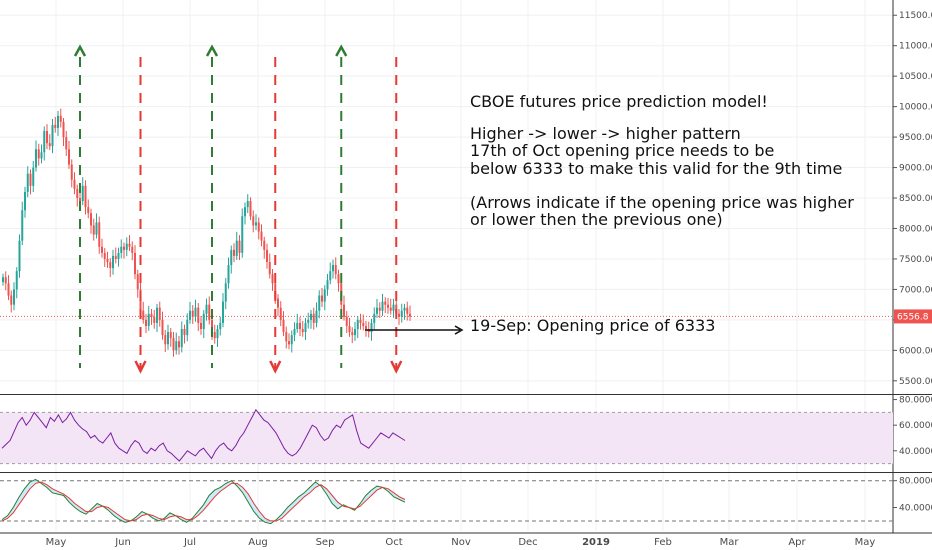  I want to click on annotation-line: 17th of Oct opening price needs to be, so click(622, 150).